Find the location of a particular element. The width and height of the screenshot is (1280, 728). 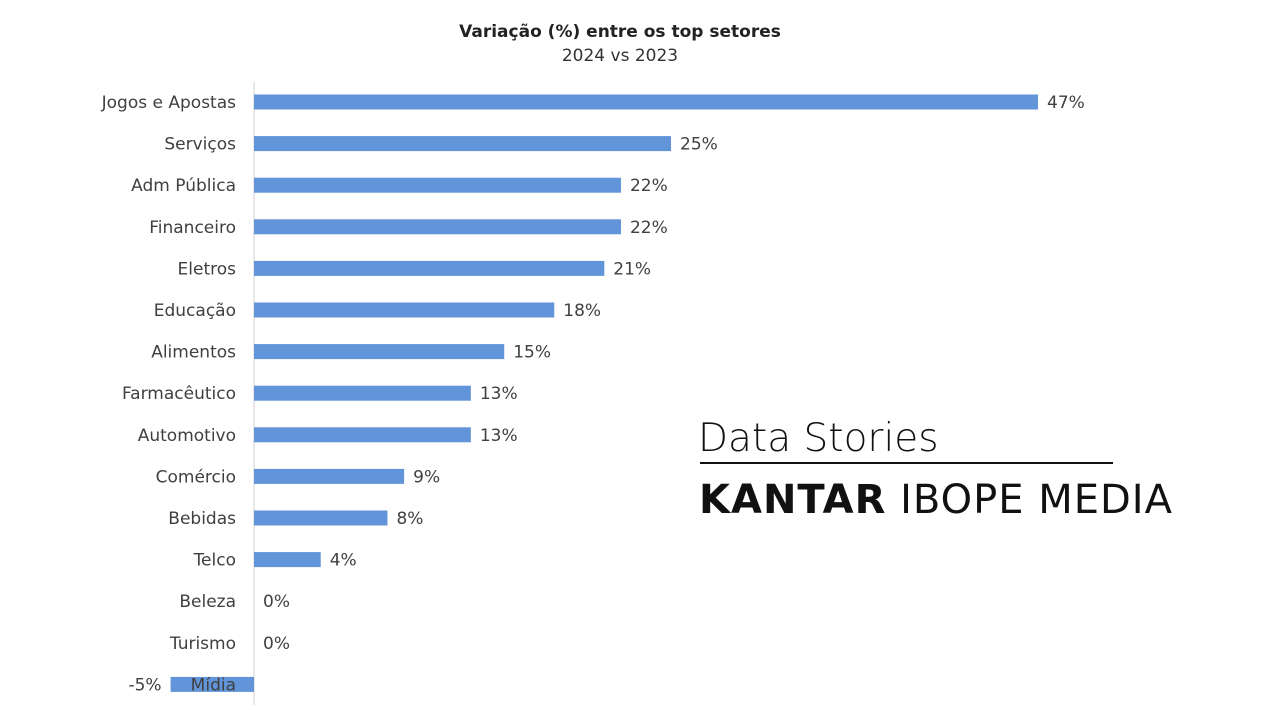

category-label: Eletros is located at coordinates (207, 269).